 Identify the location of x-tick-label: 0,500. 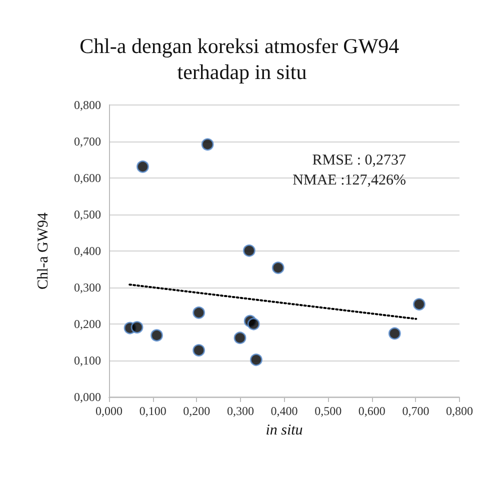
(328, 411).